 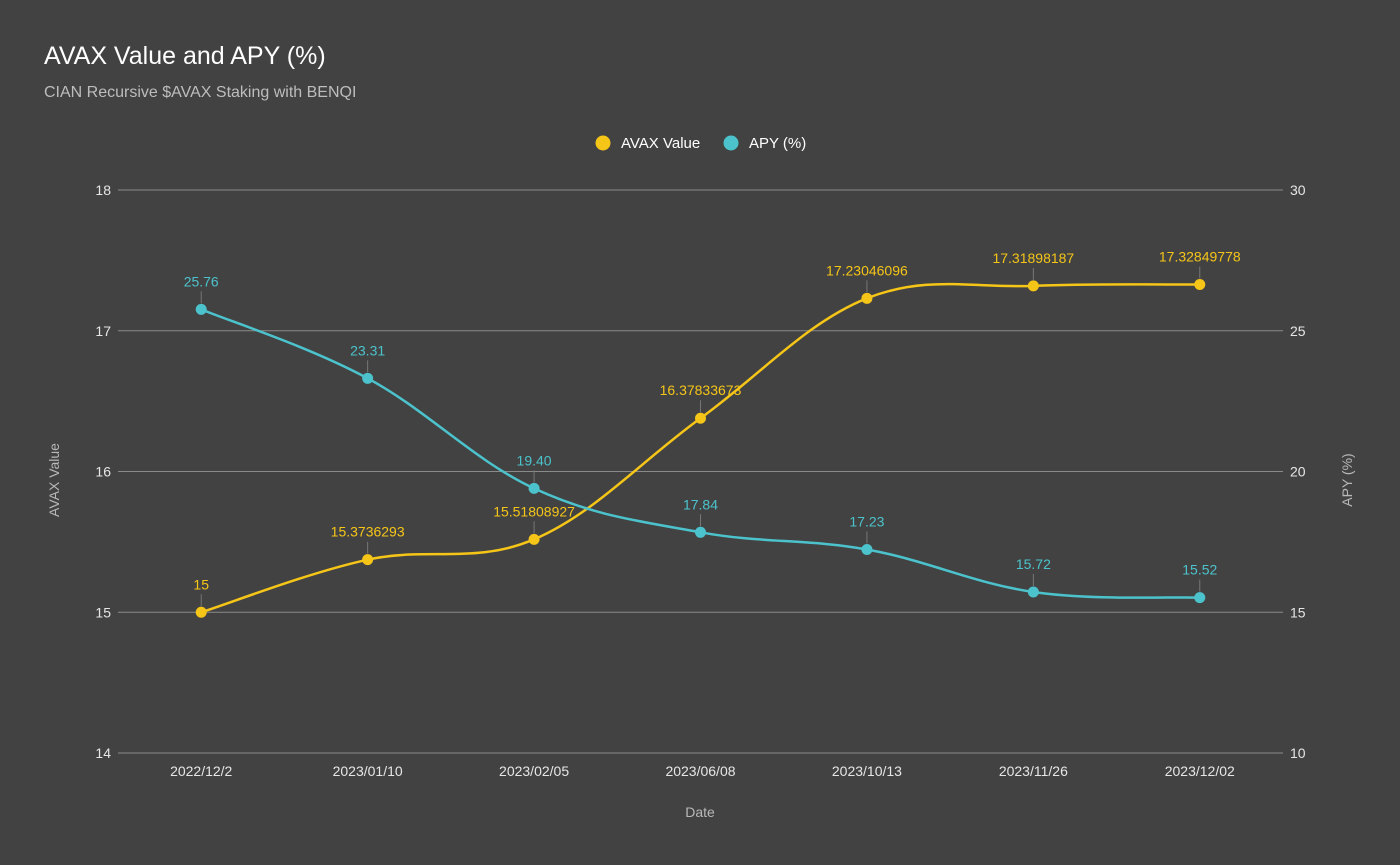 I want to click on avax-data-label: 17.23046096, so click(x=867, y=270).